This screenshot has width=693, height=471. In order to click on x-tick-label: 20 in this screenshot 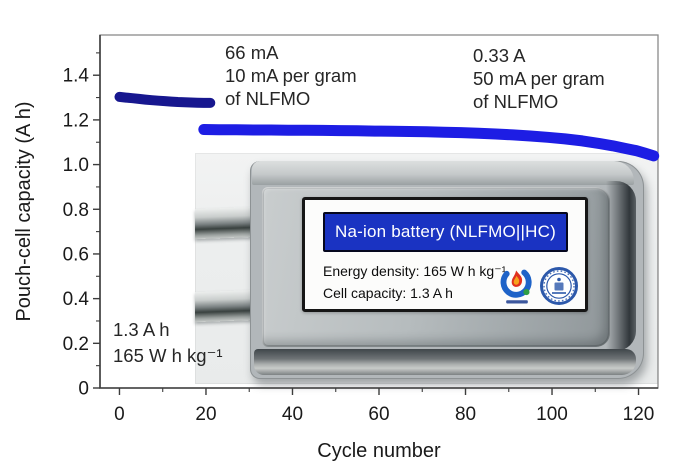, I will do `click(205, 414)`.